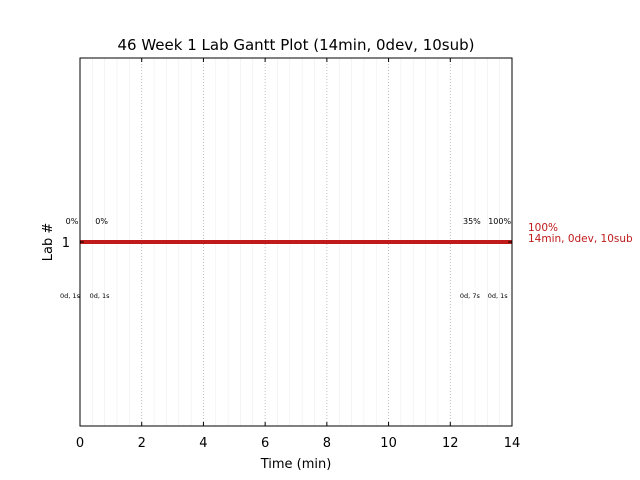  What do you see at coordinates (285, 258) in the screenshot?
I see `annotation-layer: 0% 0d, 1s 0% 0d, 1s 35% 0d, 7s 100% 0d, 1s` at bounding box center [285, 258].